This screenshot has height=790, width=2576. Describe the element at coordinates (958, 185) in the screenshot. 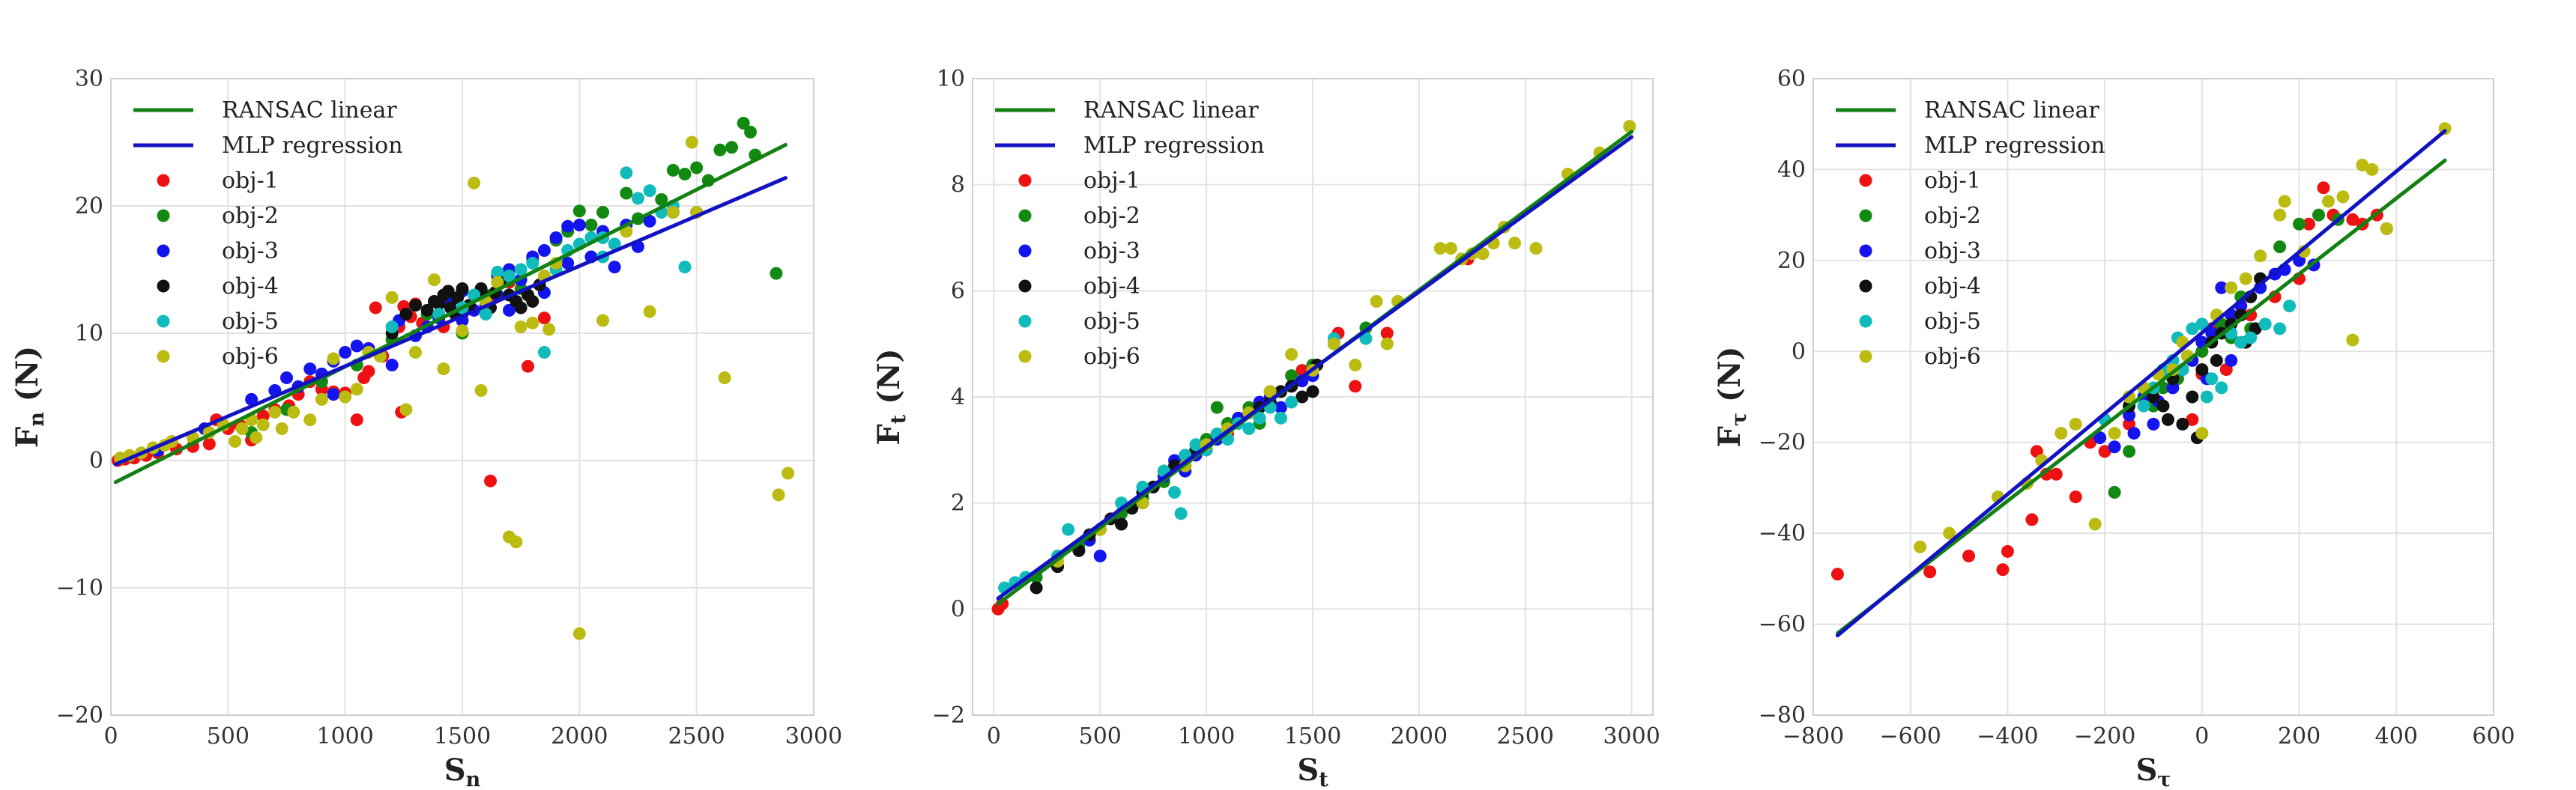

I see `y-tick-label: 8` at that location.